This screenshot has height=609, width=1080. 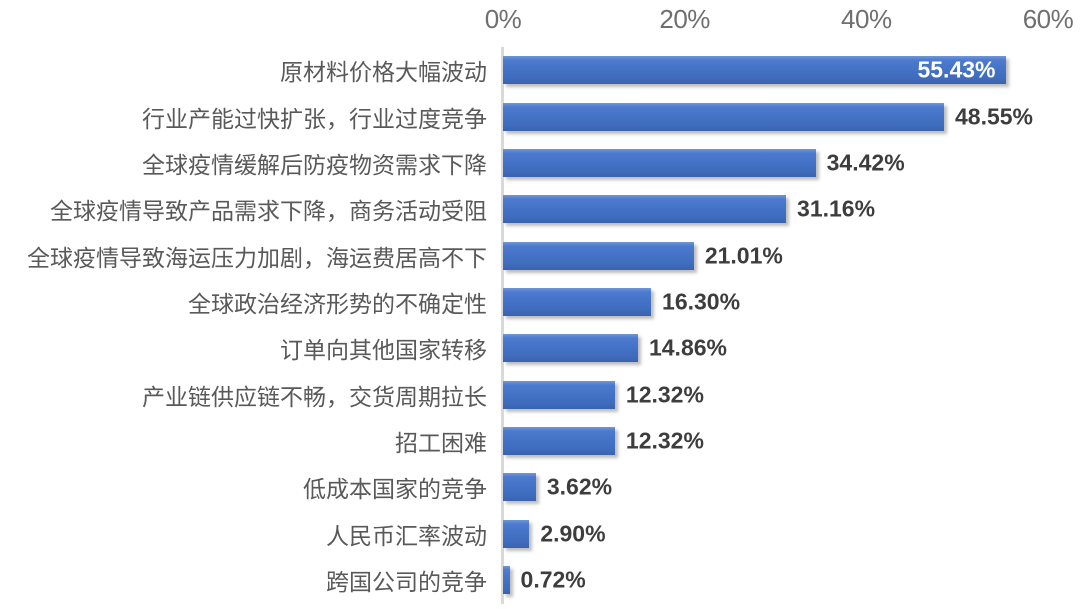 I want to click on value-label: 2.90%, so click(x=573, y=533).